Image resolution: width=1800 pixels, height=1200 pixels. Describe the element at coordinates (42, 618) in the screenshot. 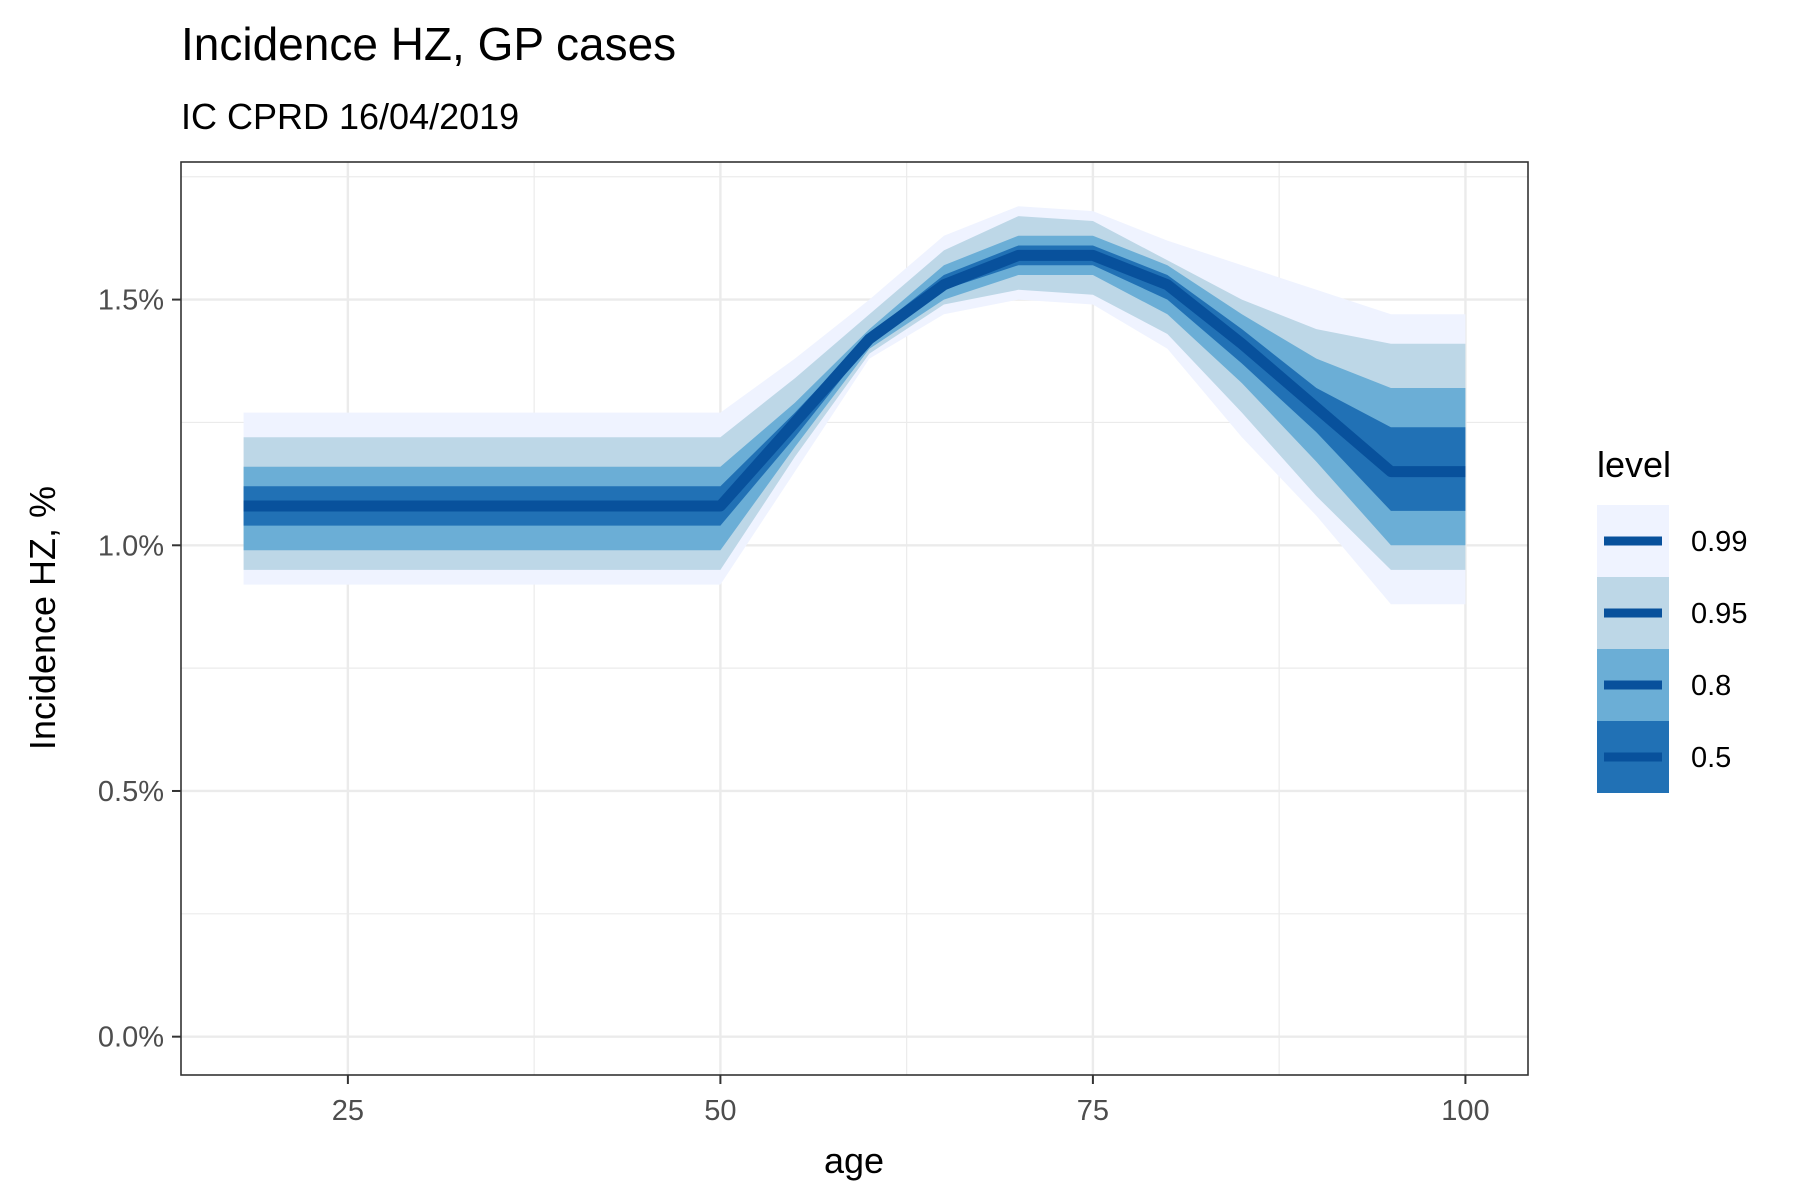

I see `y-axis-title: Incidence HZ, %` at that location.